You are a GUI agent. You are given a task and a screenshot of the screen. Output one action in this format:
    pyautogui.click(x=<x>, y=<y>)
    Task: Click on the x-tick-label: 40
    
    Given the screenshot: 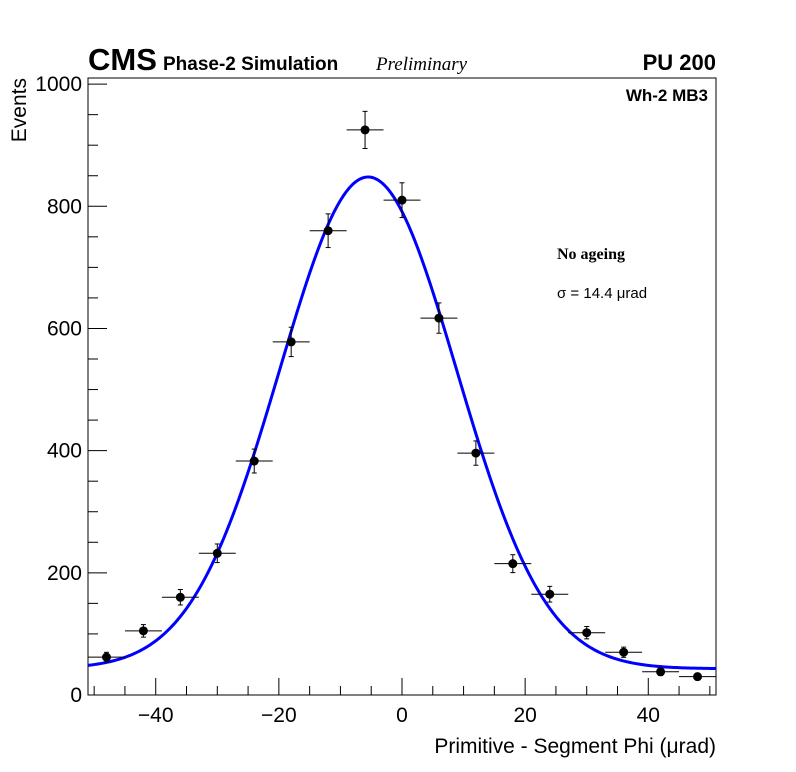 What is the action you would take?
    pyautogui.click(x=648, y=715)
    